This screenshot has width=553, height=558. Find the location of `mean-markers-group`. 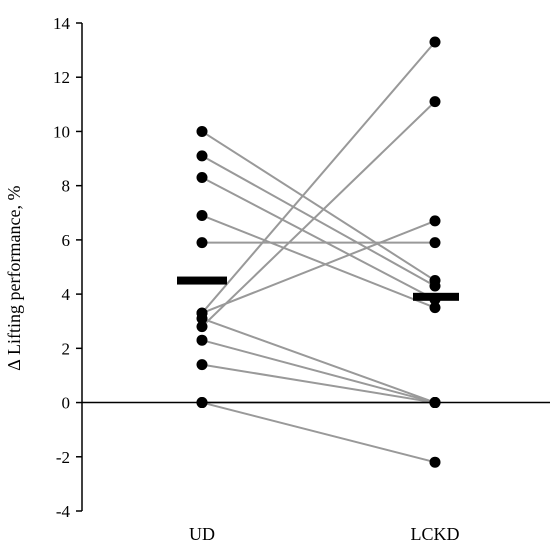

mean-markers-group is located at coordinates (318, 288).